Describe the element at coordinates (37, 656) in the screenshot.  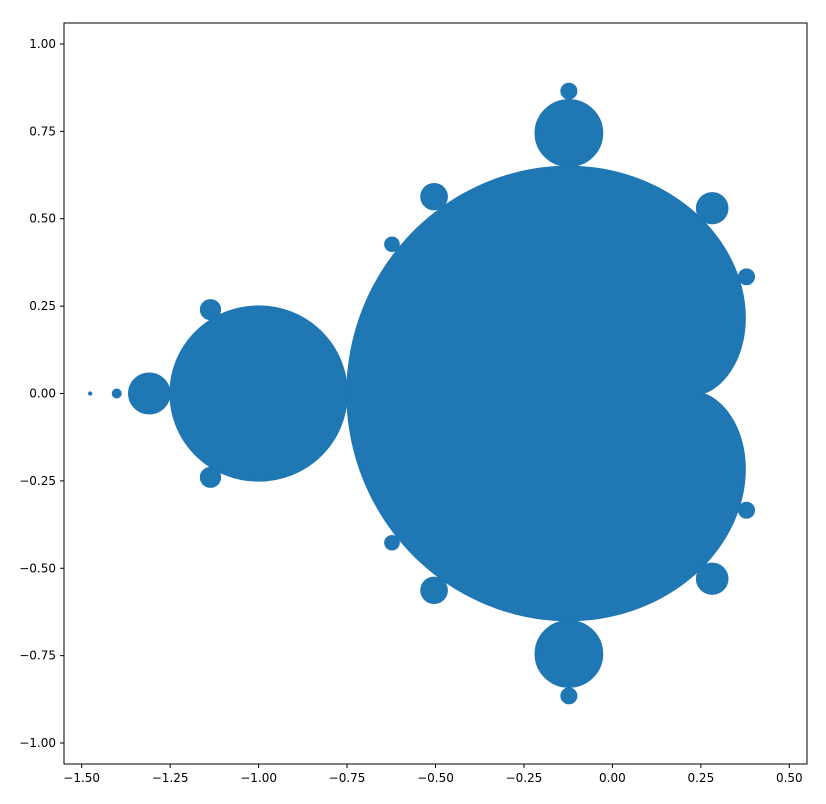
I see `y-tick-label: −0.75` at that location.